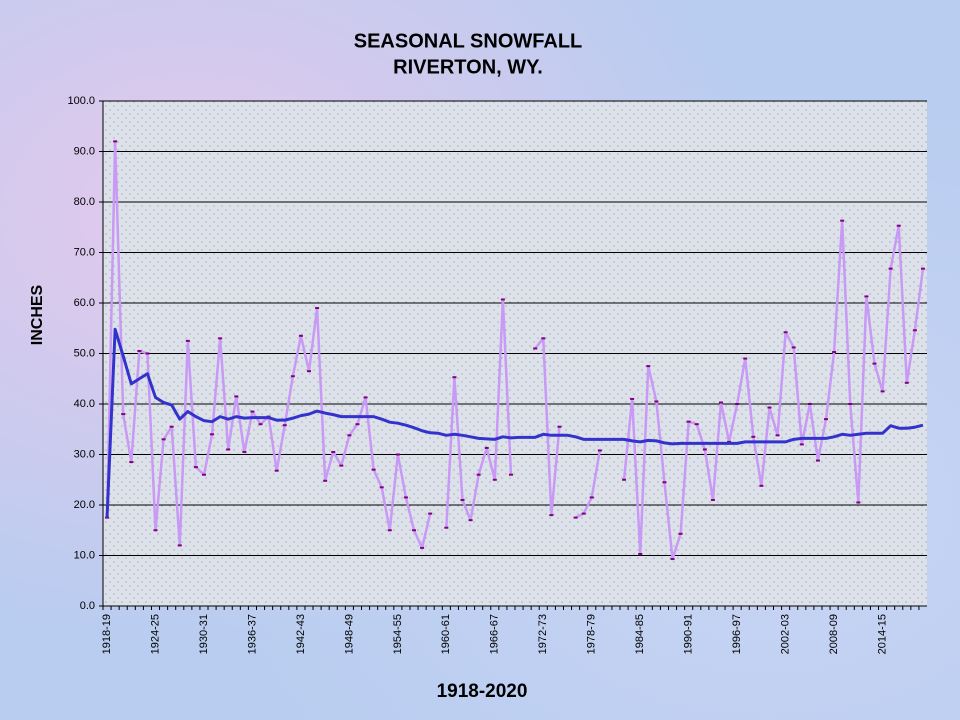 Image resolution: width=960 pixels, height=720 pixels. I want to click on y-tick-label: 40.0, so click(84, 404).